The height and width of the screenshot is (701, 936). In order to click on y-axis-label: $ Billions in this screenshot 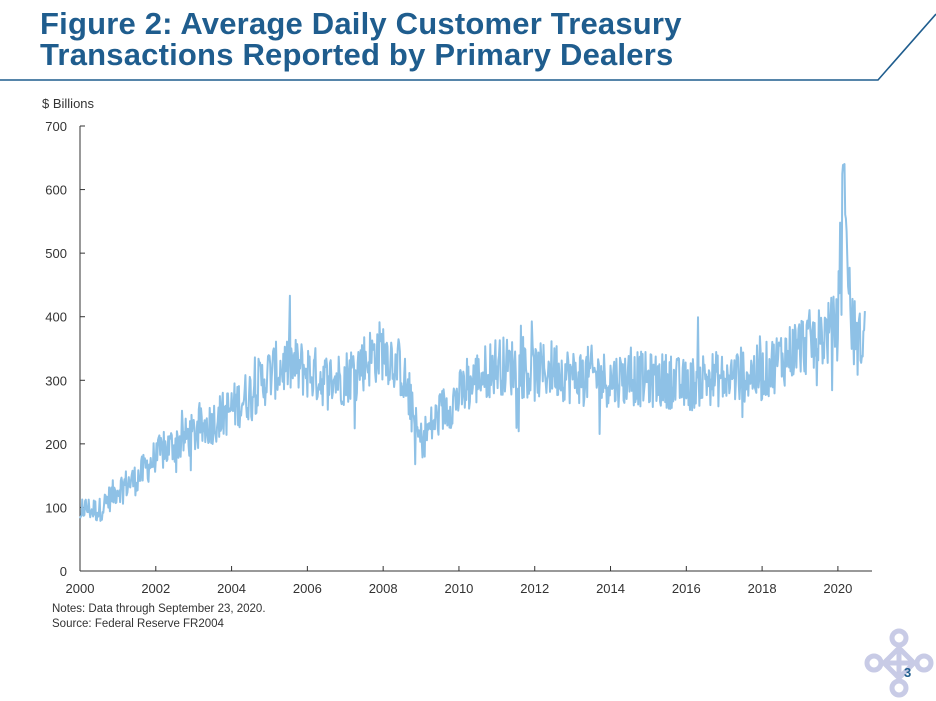, I will do `click(68, 103)`.